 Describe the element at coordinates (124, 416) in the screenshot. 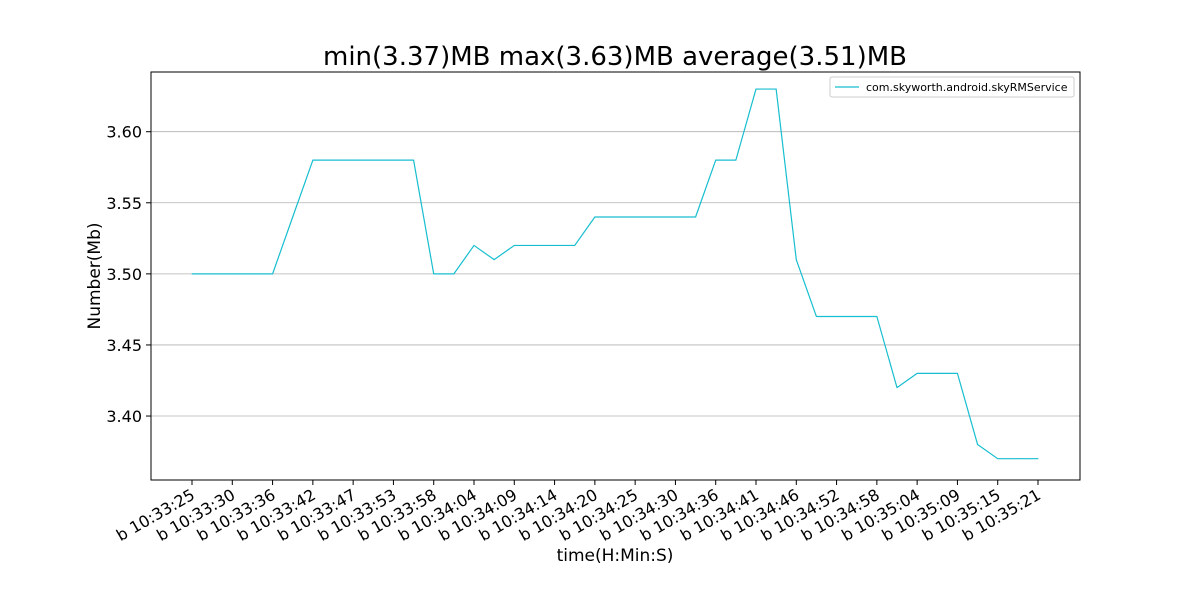

I see `y-tick-label: 3.40` at that location.